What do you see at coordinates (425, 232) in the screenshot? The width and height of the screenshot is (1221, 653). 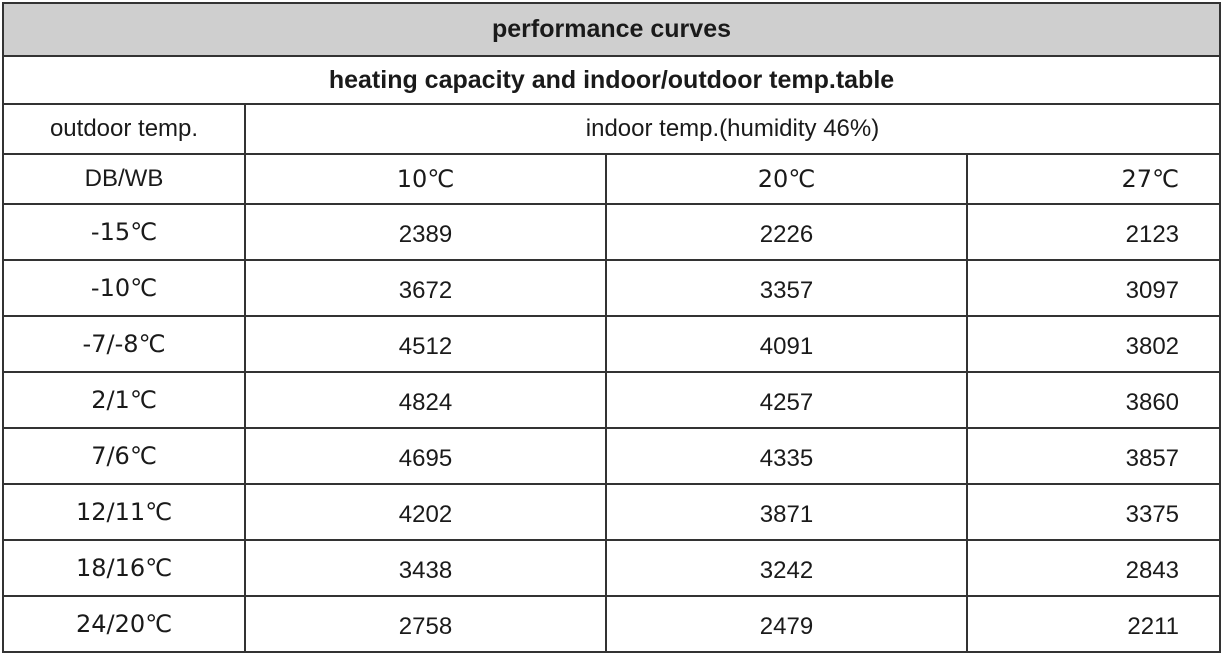 I see `capacity-value-cell: 2389` at bounding box center [425, 232].